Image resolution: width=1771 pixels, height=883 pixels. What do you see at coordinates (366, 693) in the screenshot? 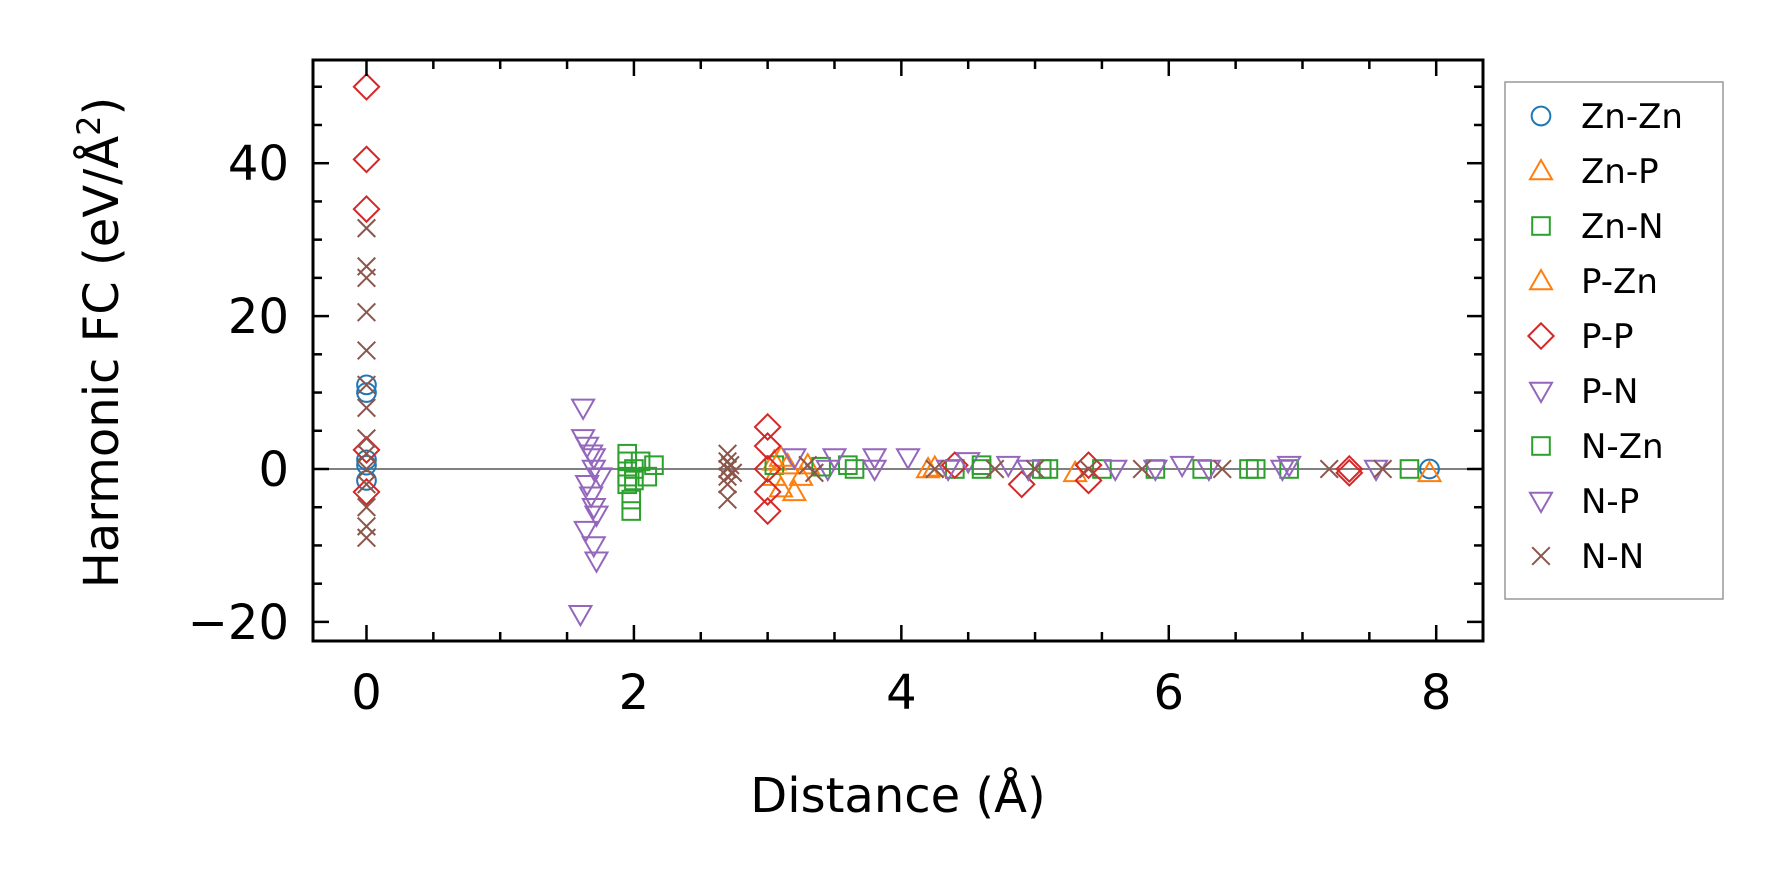
I see `x-tick-label: 0` at bounding box center [366, 693].